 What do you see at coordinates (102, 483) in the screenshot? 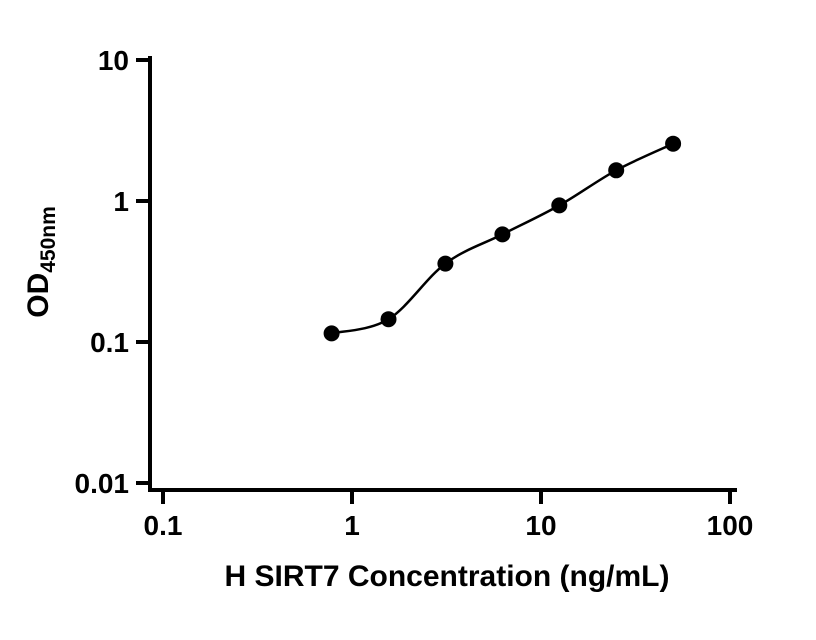
I see `y-tick-label: 0.01` at bounding box center [102, 483].